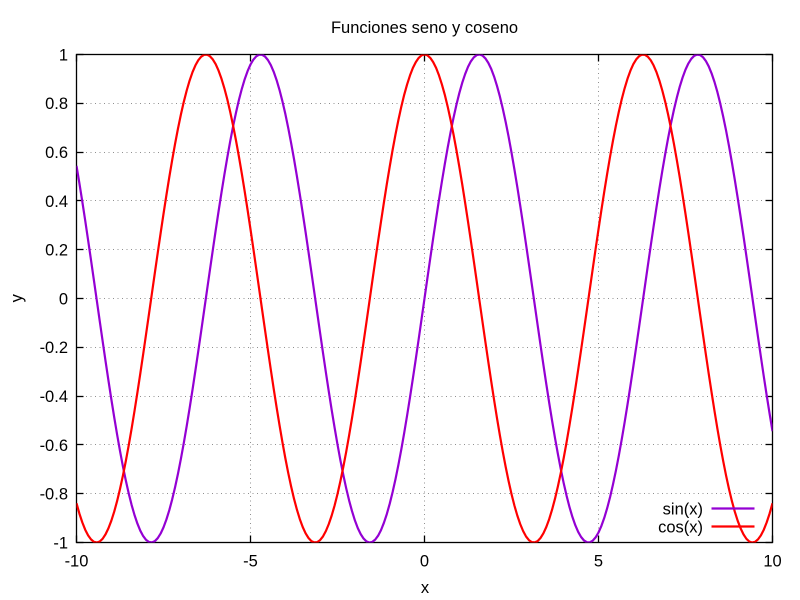 The height and width of the screenshot is (600, 800). I want to click on svg-text: -0.8, so click(54, 495).